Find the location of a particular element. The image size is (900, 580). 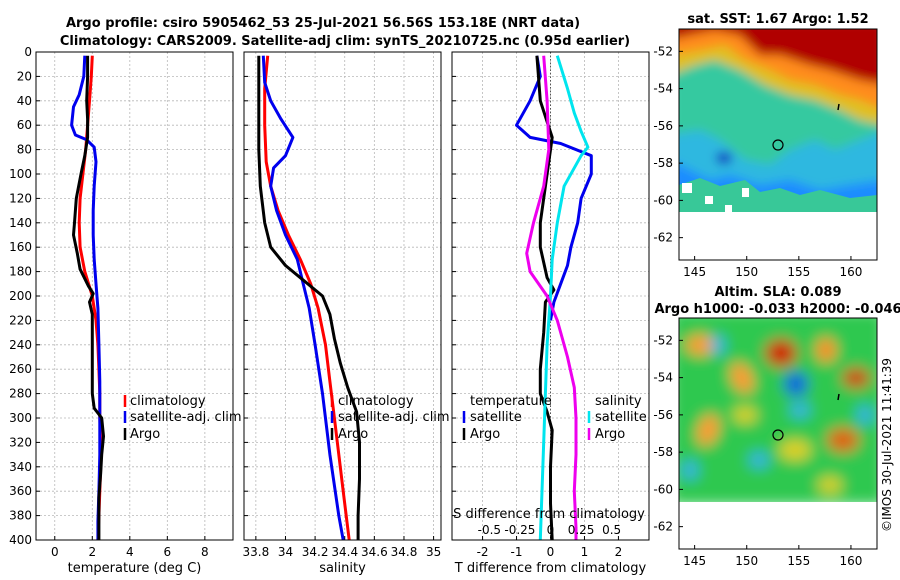

sst-map-title: sat. SST: 1.67 Argo: 1.52 is located at coordinates (777, 19).